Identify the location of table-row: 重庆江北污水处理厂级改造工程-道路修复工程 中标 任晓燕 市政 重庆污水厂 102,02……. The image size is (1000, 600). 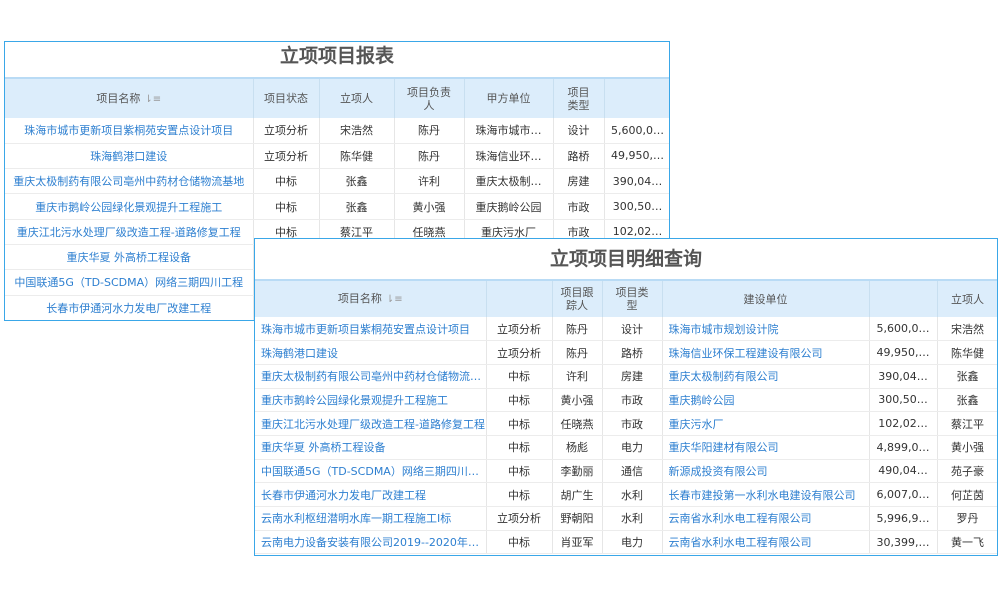
(626, 423).